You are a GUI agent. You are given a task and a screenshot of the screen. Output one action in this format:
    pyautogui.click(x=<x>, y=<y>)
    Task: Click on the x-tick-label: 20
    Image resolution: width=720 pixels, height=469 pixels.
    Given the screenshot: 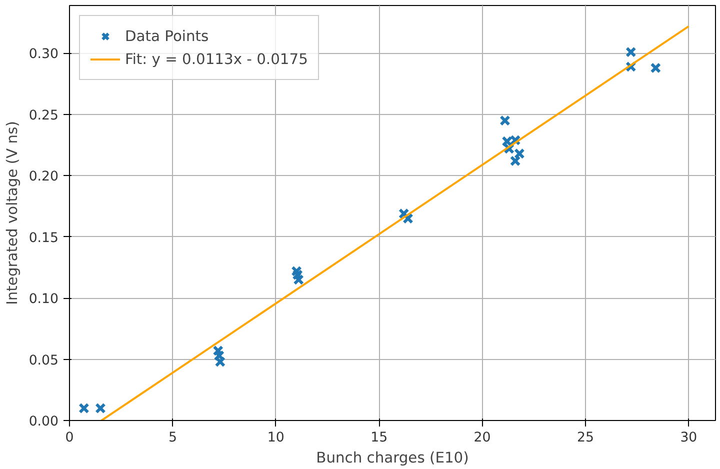 What is the action you would take?
    pyautogui.click(x=482, y=438)
    